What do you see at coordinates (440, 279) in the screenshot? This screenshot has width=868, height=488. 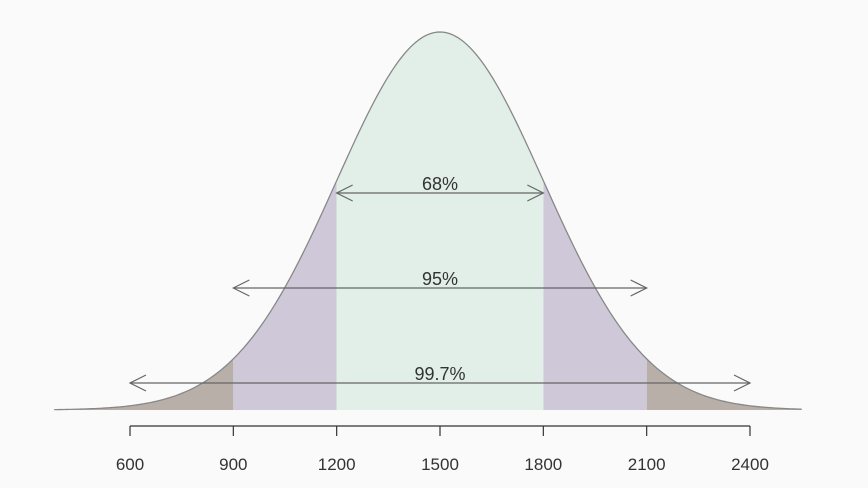 I see `interval-label: 95%` at bounding box center [440, 279].